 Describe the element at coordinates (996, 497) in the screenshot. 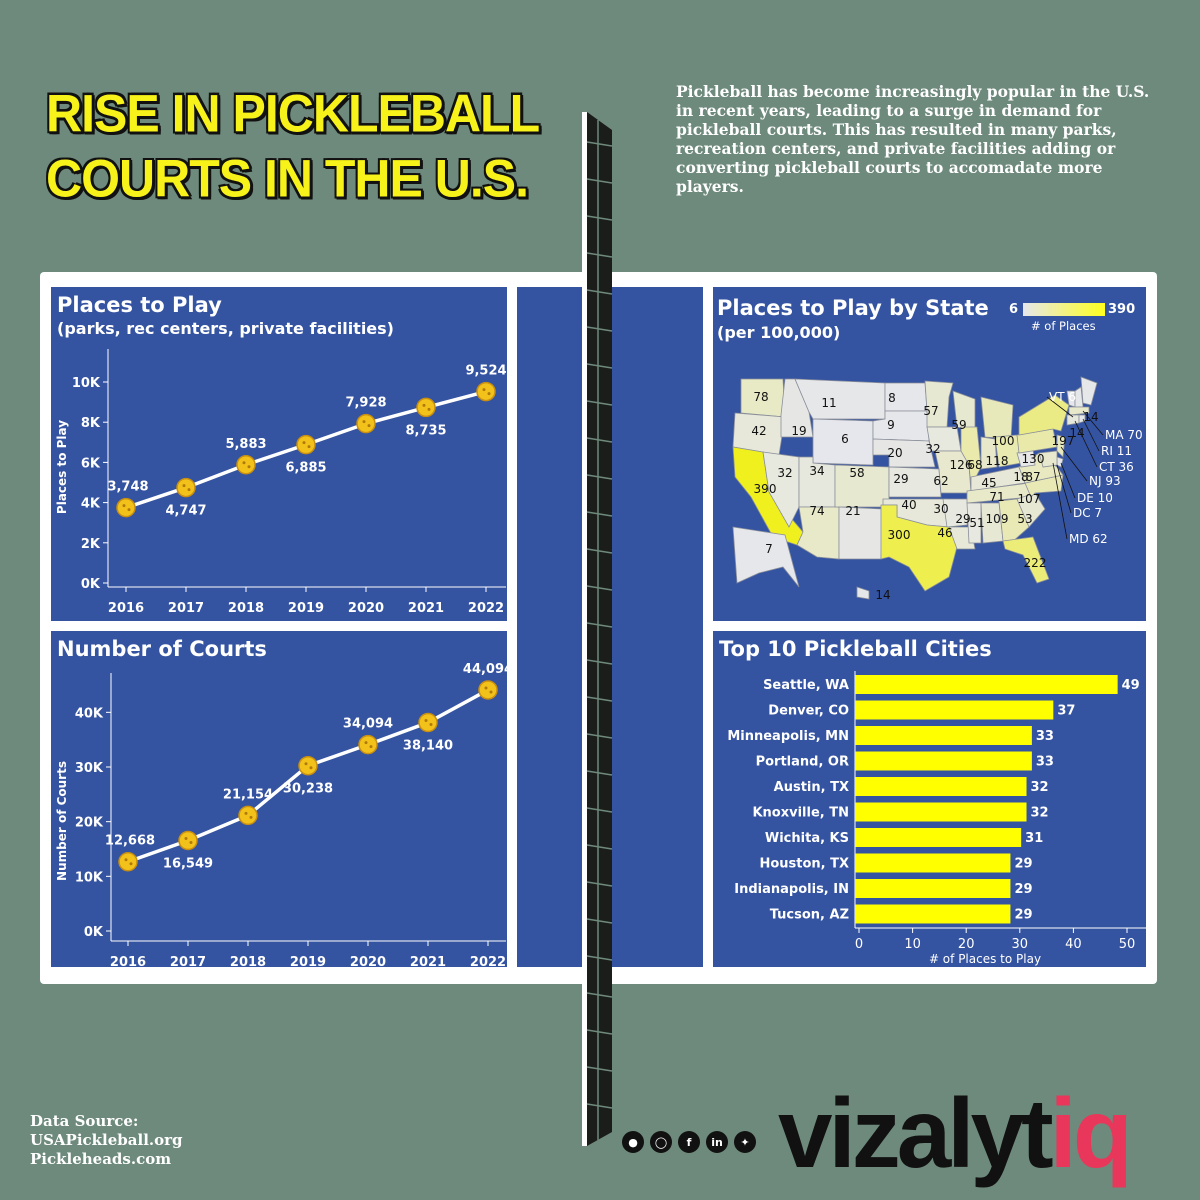

I see `state-value-label: 71` at that location.